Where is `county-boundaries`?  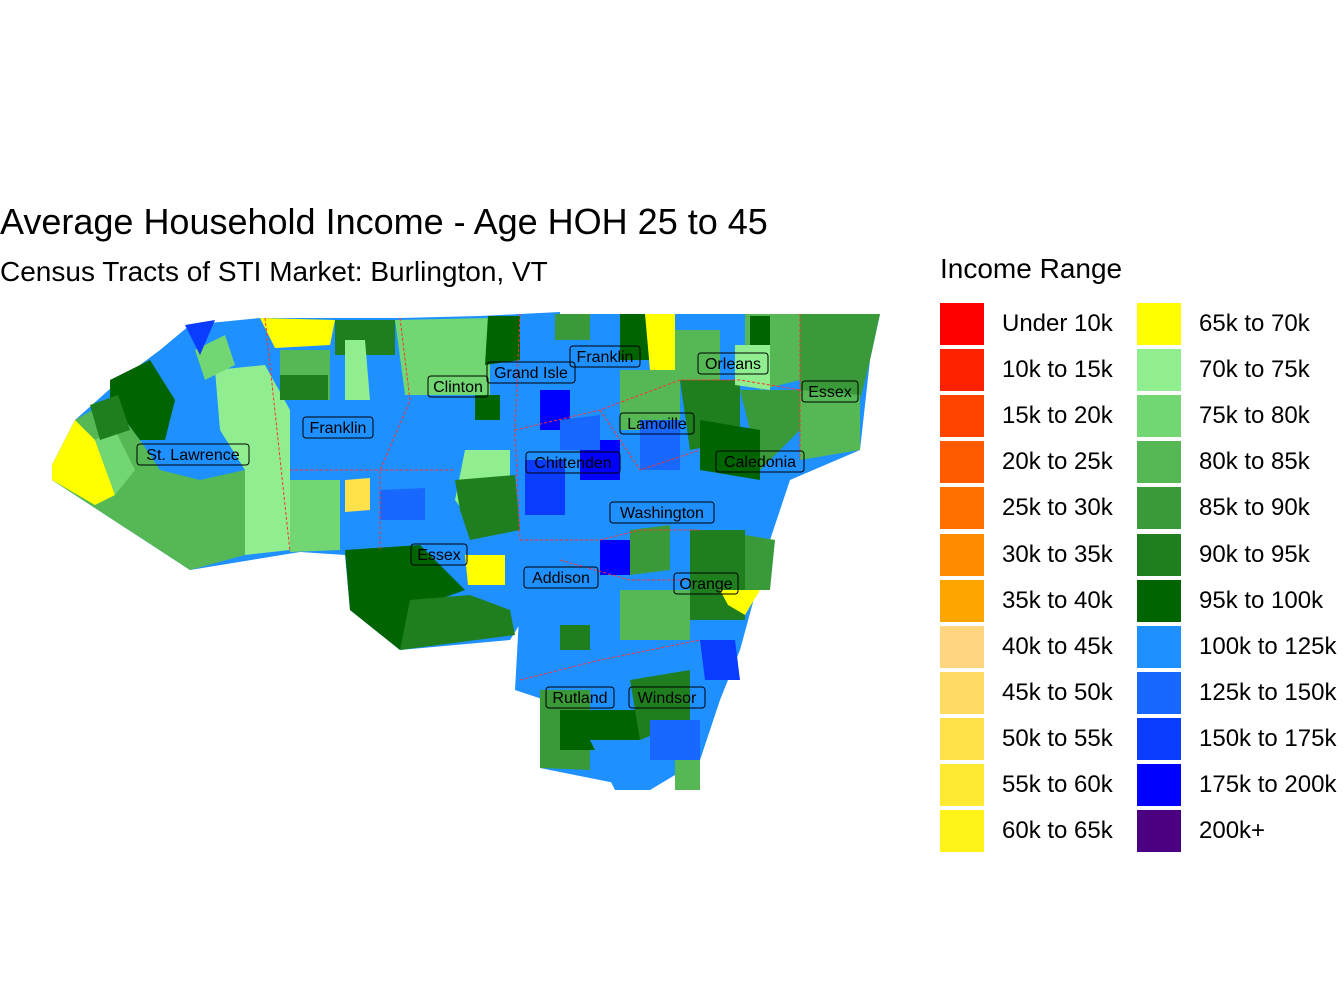 county-boundaries is located at coordinates (532, 497).